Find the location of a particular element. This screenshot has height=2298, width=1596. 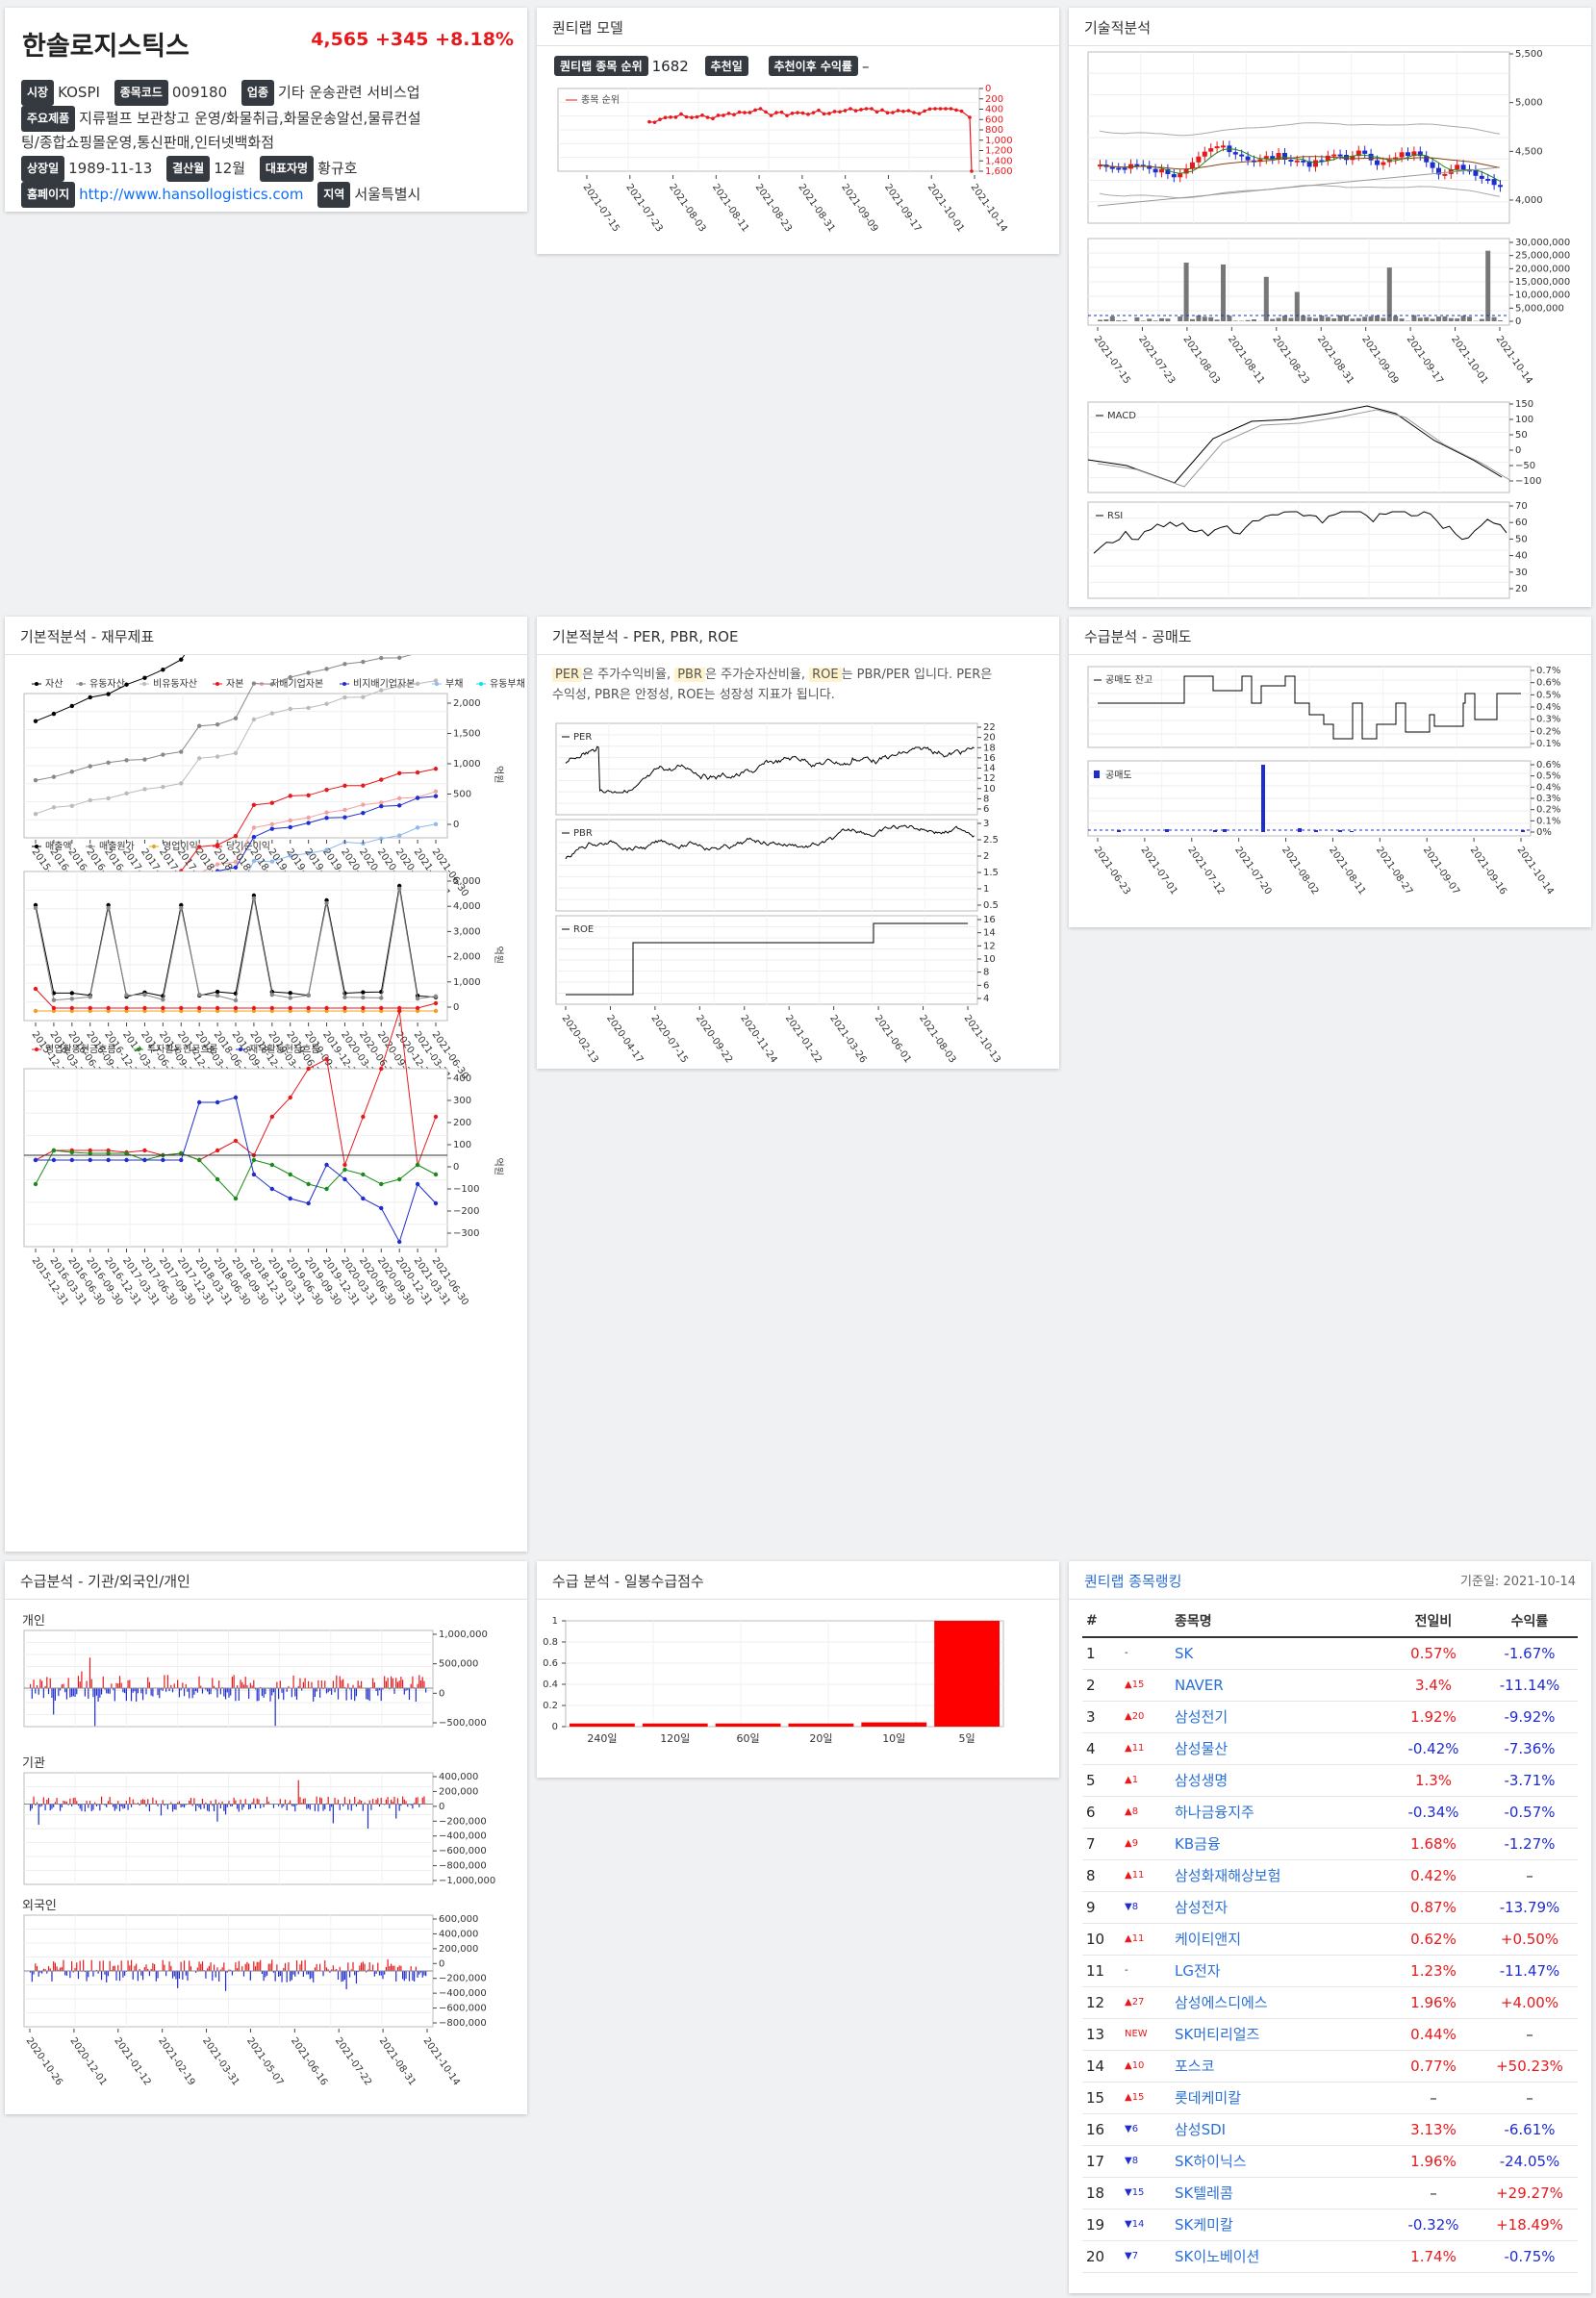

volume-y-tick-label: 10,000,000 is located at coordinates (1542, 295).